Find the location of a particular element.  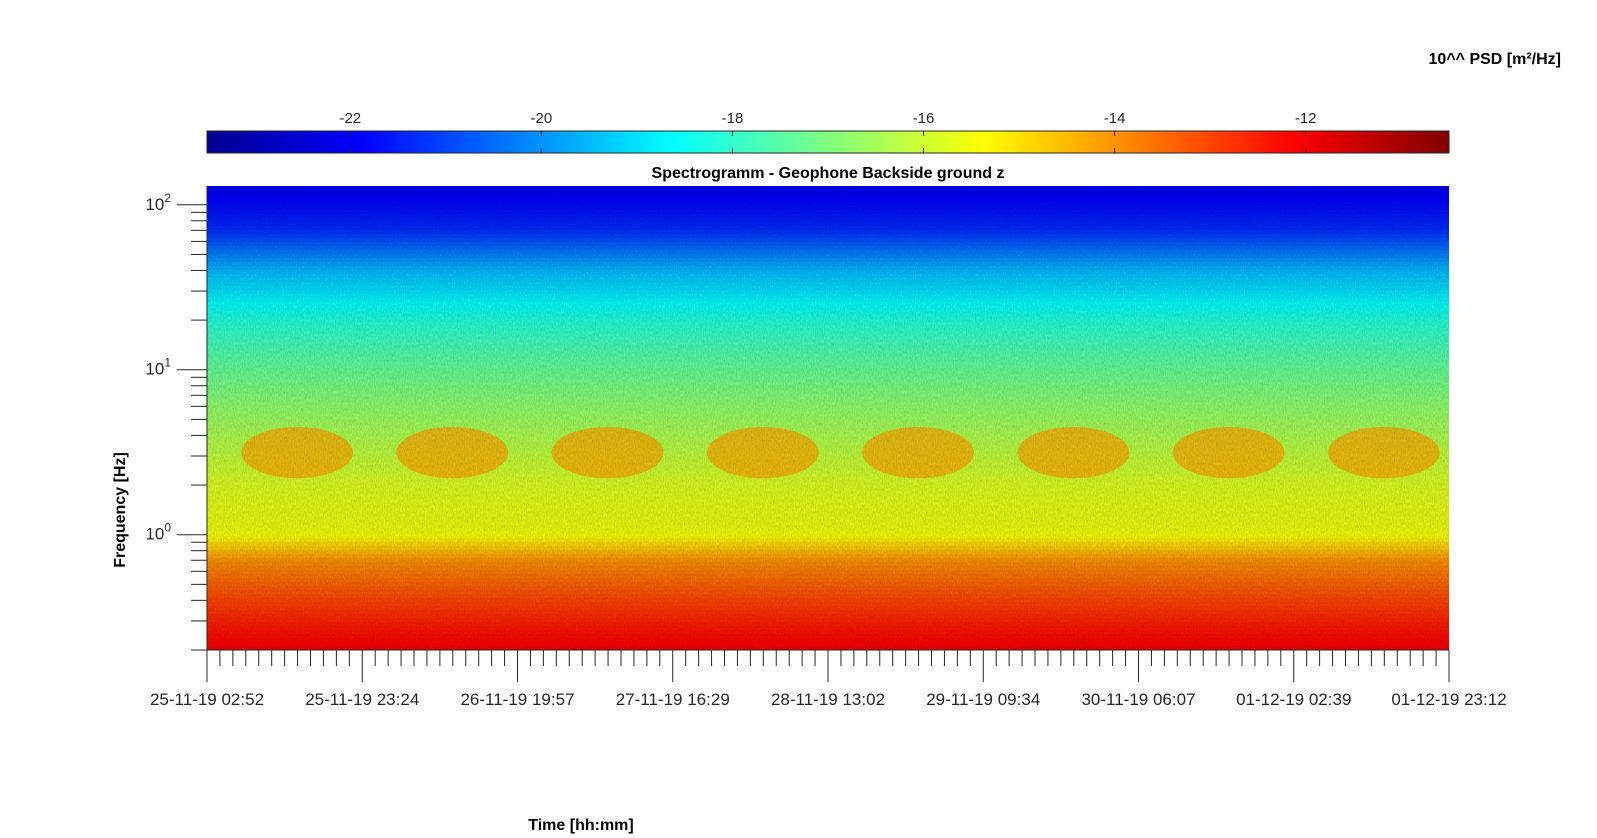

colorbar: -22 -20 -18 -16 -14 -12 10^^ PSD [m²/Hz] is located at coordinates (883, 102).